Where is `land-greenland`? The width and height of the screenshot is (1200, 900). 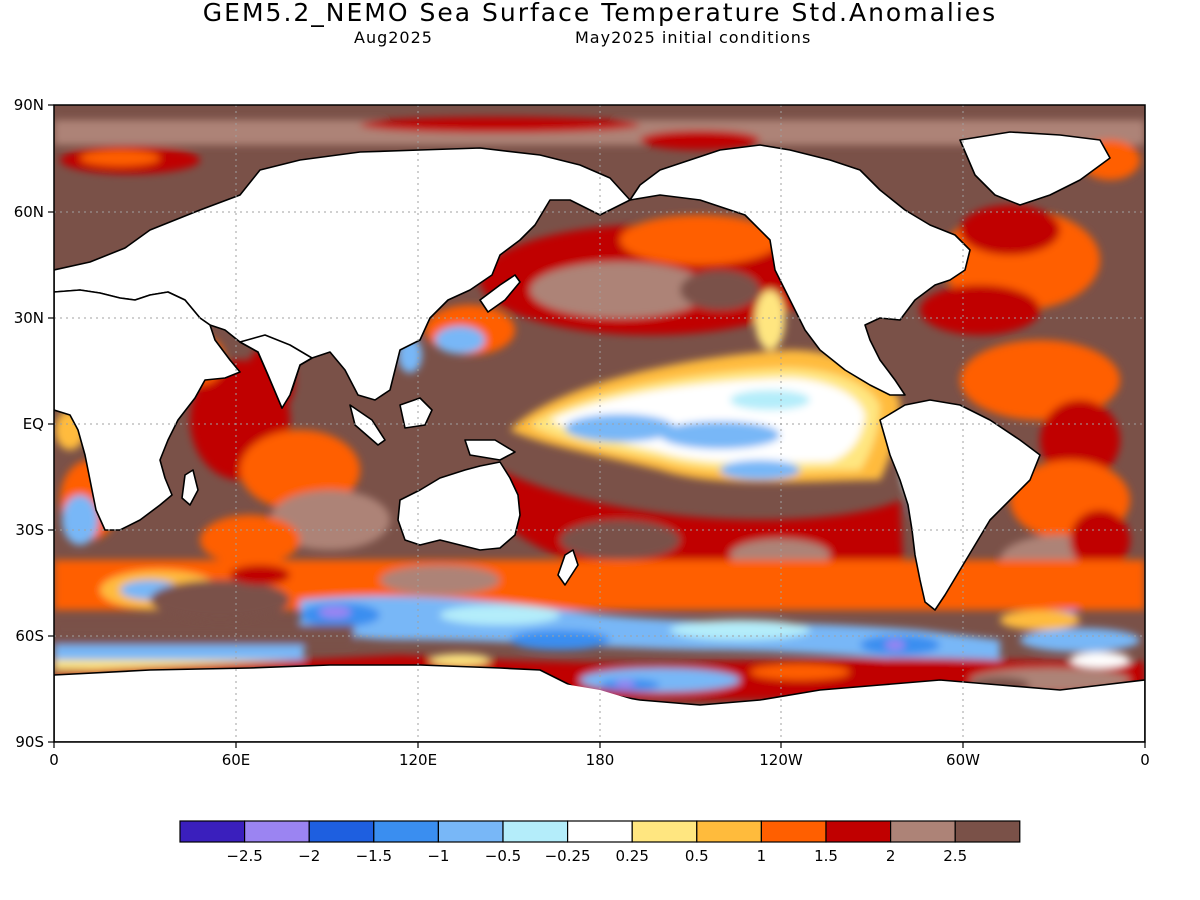
land-greenland is located at coordinates (1035, 168).